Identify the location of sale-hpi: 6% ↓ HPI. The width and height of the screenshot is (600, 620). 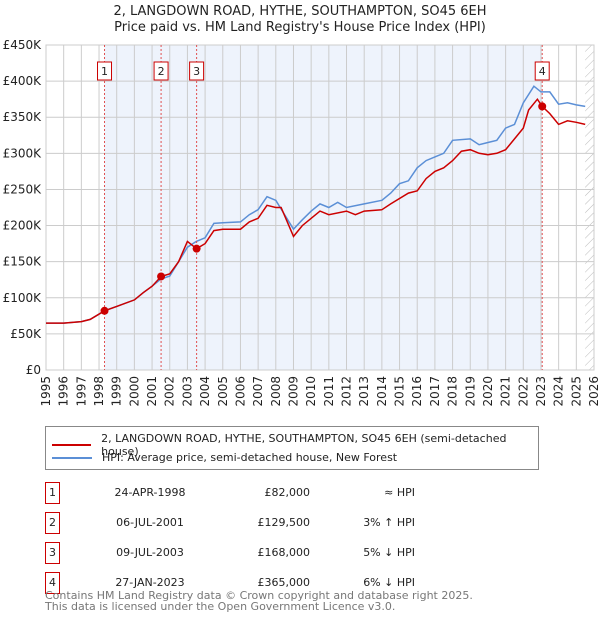
(389, 582).